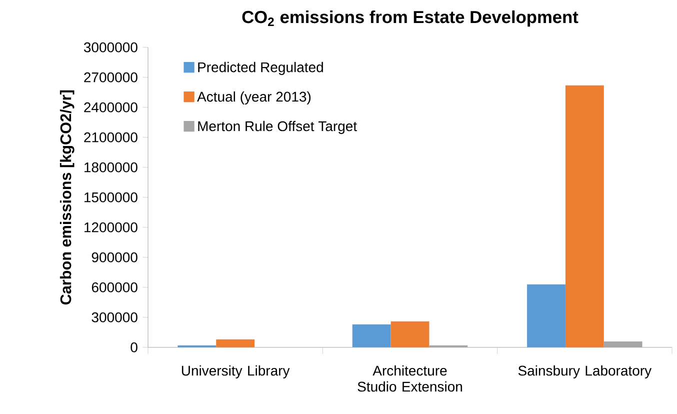  Describe the element at coordinates (111, 167) in the screenshot. I see `y-tick-label: 1800000` at that location.